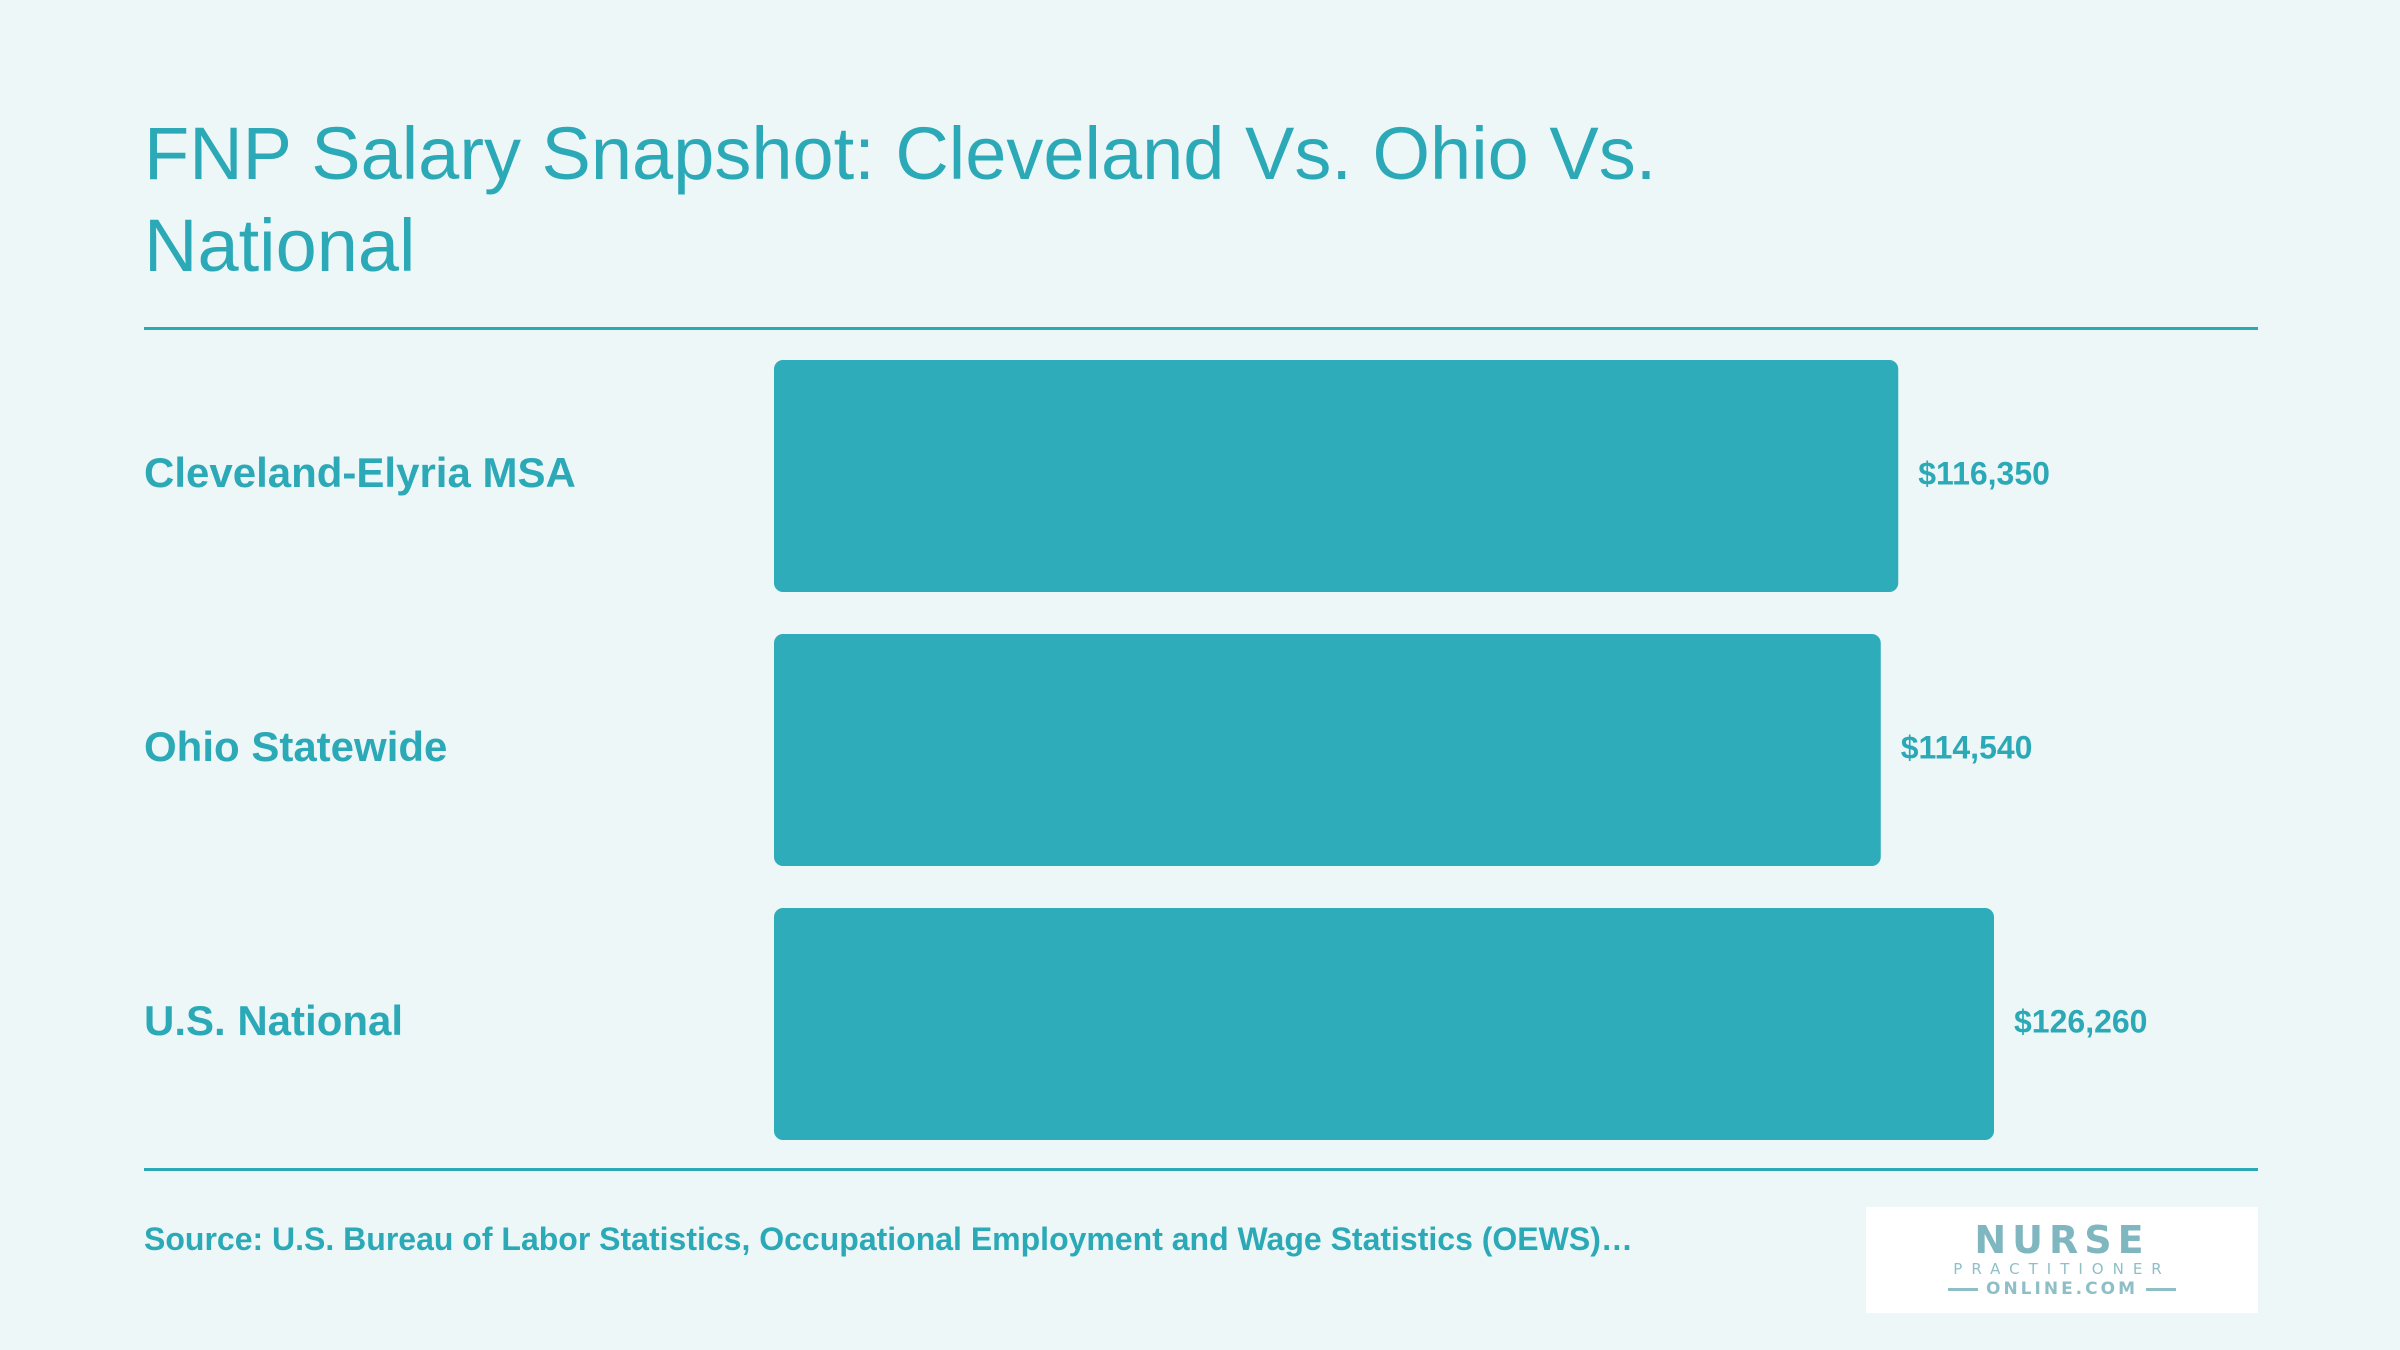 The image size is (2400, 1350). I want to click on logo-main-text: NURSE, so click(2062, 1240).